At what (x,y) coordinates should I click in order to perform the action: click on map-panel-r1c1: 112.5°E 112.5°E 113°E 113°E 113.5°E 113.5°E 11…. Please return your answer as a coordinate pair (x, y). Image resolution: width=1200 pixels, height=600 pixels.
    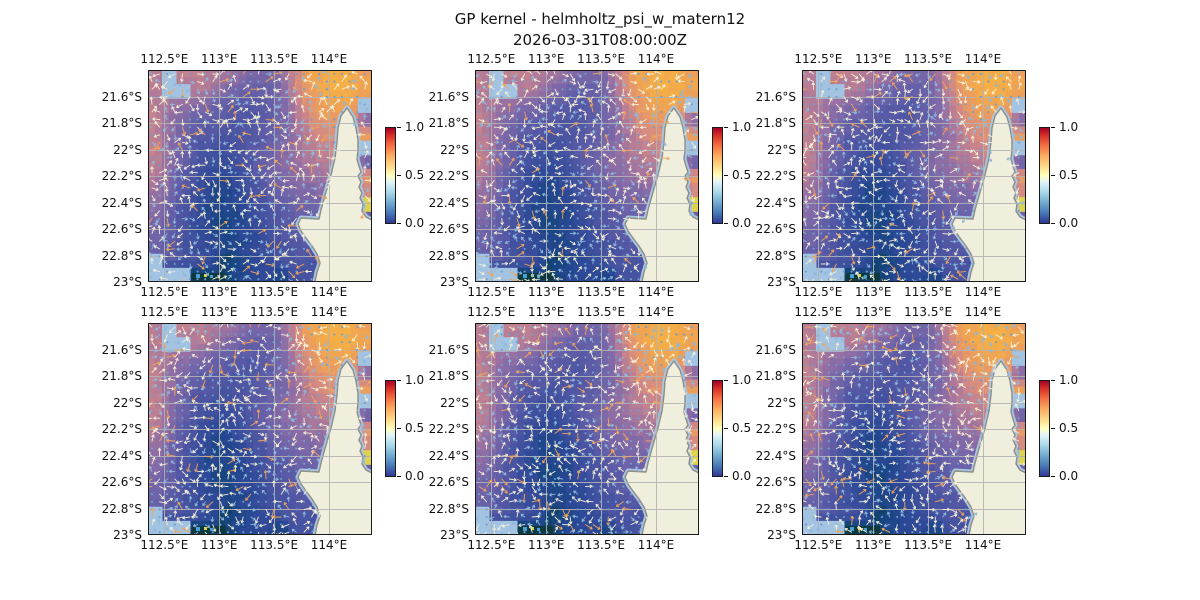
    Looking at the image, I should click on (590, 428).